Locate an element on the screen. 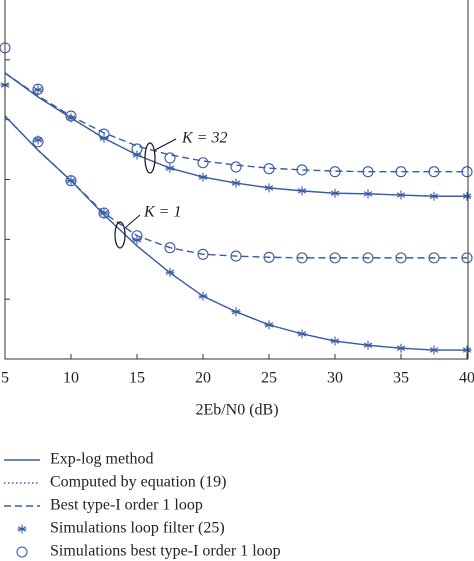 The width and height of the screenshot is (474, 561). x-tick-label: 35 is located at coordinates (401, 378).